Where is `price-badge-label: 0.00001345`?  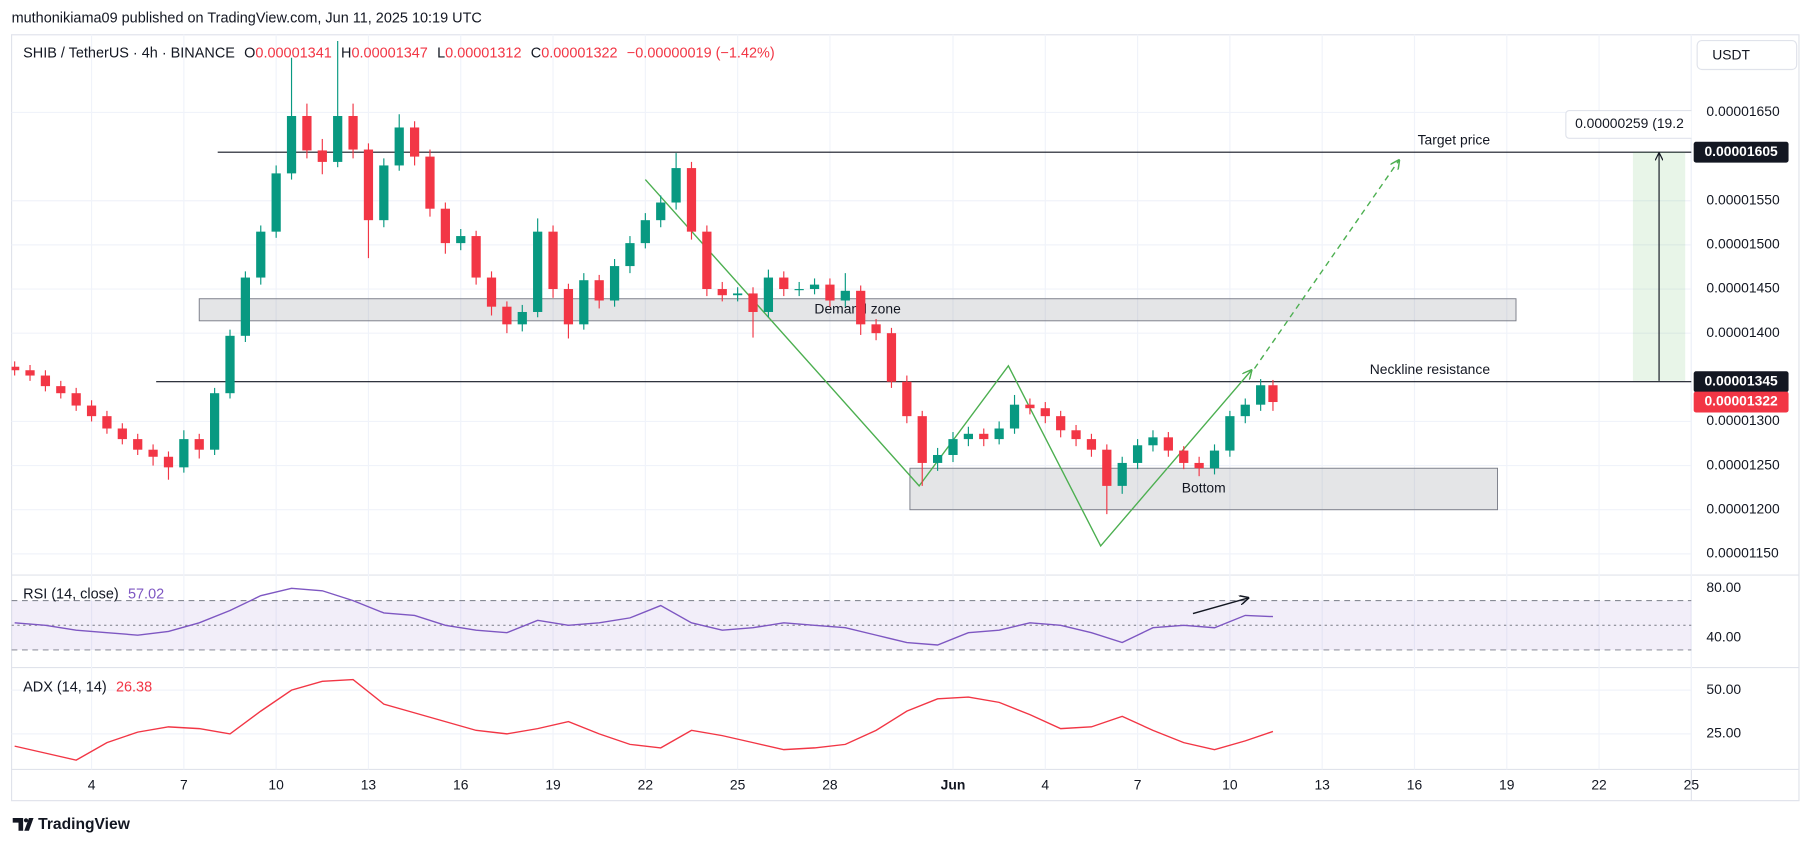
price-badge-label: 0.00001345 is located at coordinates (1741, 380).